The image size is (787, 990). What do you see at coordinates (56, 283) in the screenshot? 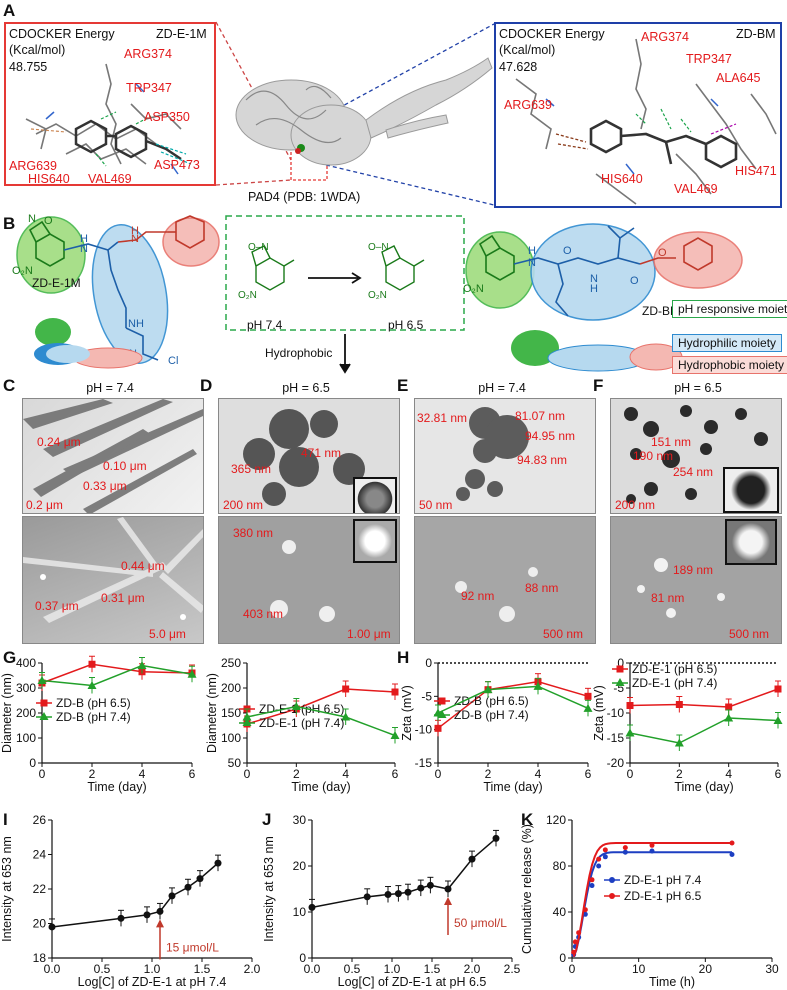
I see `compound-label-zd-e-1m: ZD-E-1M` at bounding box center [56, 283].